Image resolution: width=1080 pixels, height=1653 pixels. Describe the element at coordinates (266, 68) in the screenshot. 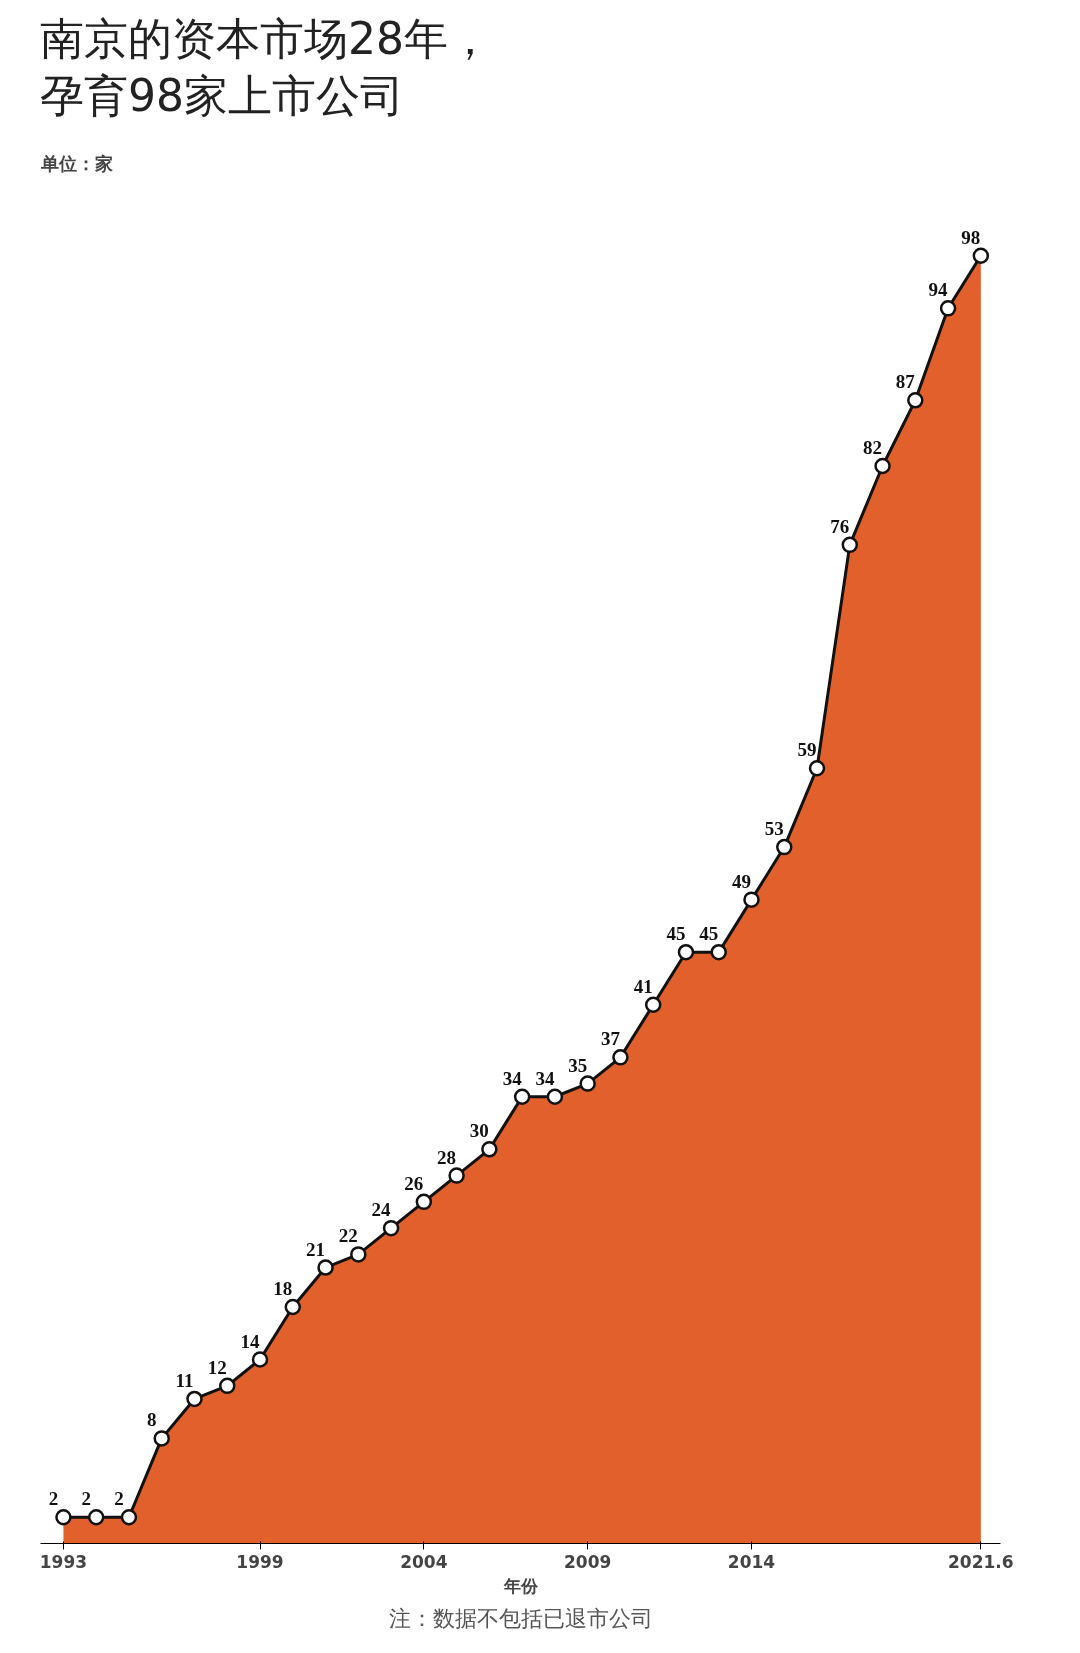

I see `chart-title: 南京的资本市场28年，孕育98家上市公司` at that location.